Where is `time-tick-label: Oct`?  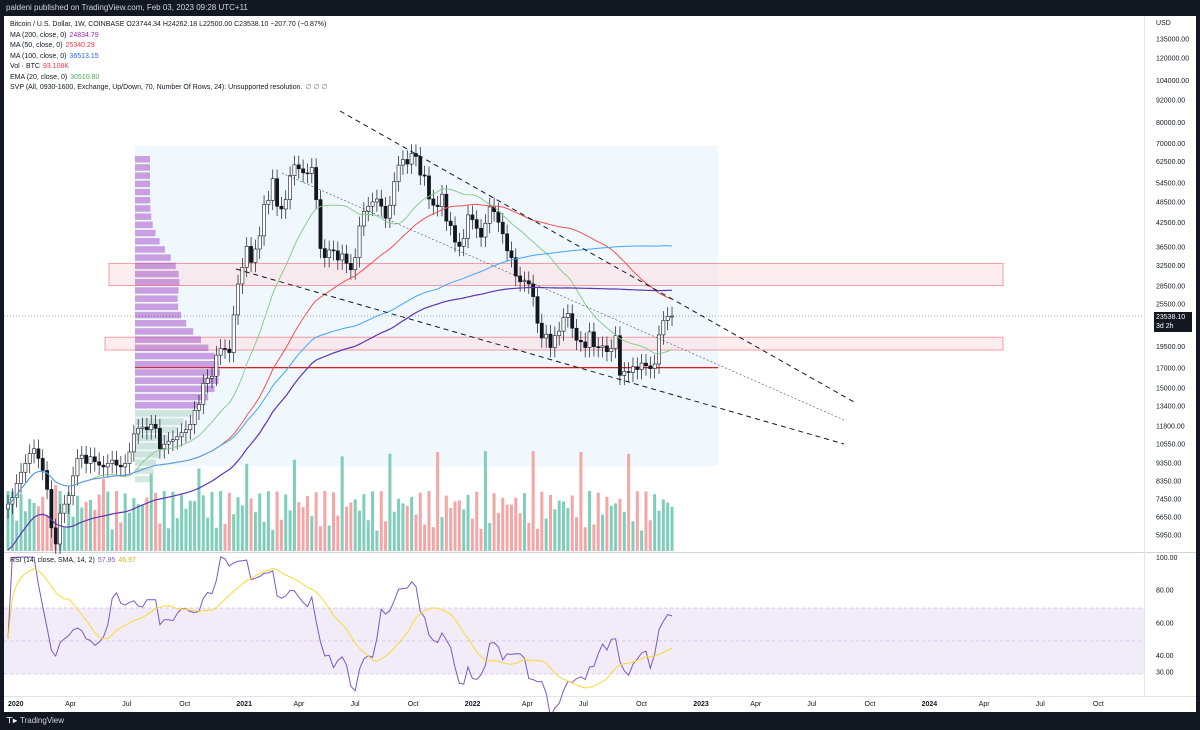
time-tick-label: Oct is located at coordinates (641, 704).